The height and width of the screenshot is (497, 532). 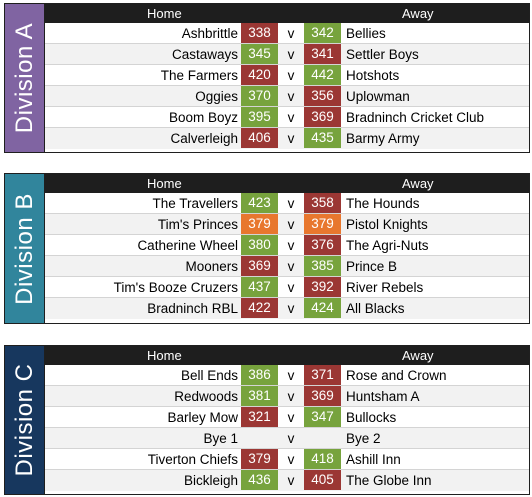 What do you see at coordinates (211, 266) in the screenshot?
I see `home-team-name: Mooners` at bounding box center [211, 266].